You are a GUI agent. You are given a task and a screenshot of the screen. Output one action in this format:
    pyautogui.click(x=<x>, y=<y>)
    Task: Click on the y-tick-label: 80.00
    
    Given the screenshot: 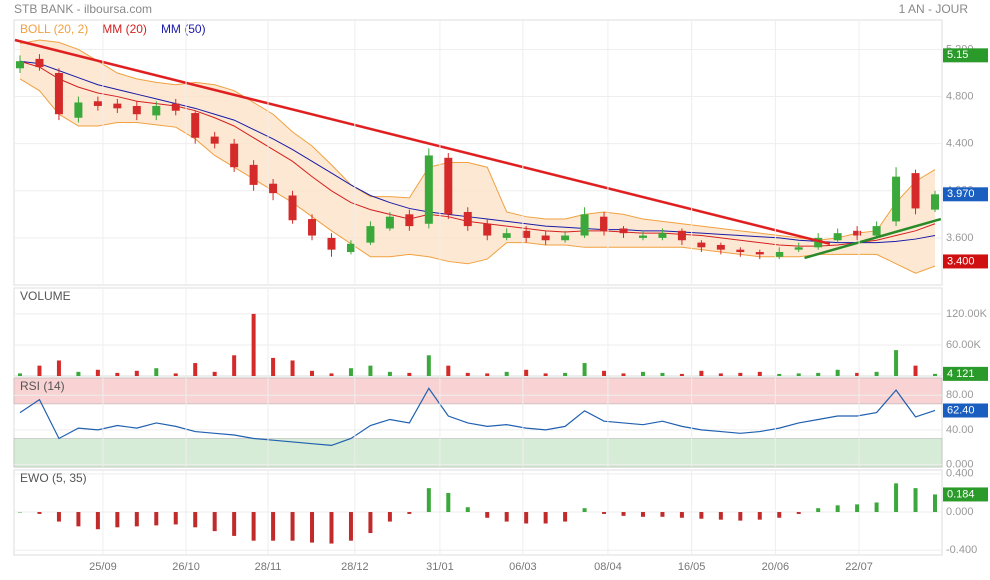 What is the action you would take?
    pyautogui.click(x=960, y=395)
    